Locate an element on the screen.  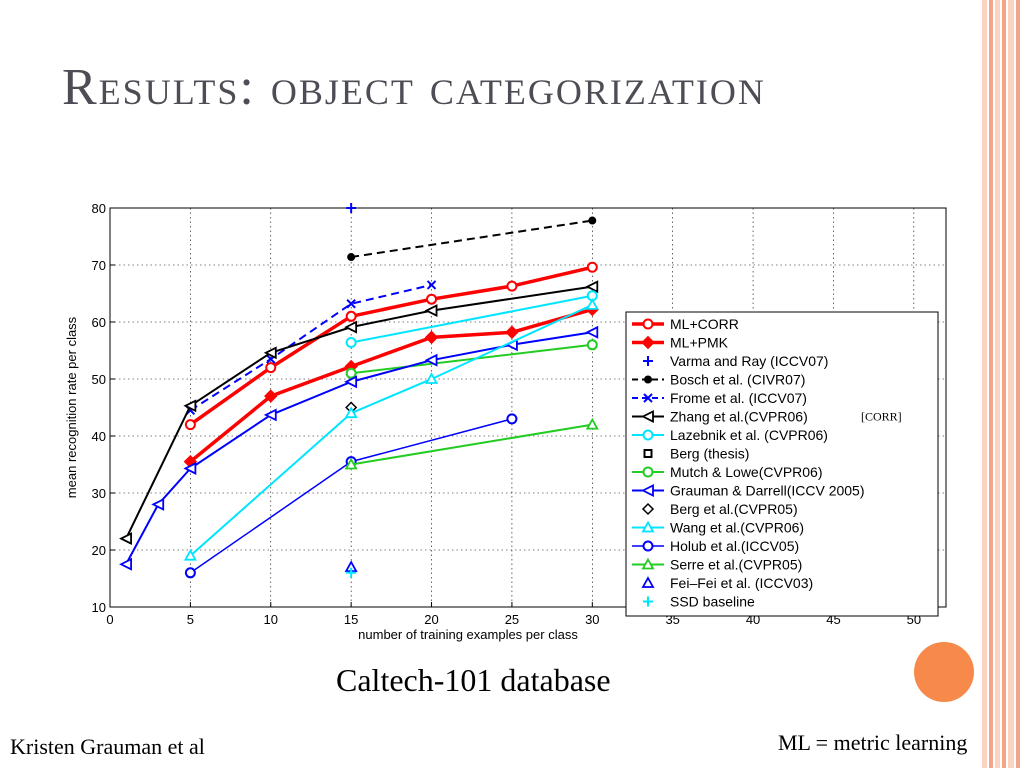
legend-label: Berg (thesis) is located at coordinates (709, 454).